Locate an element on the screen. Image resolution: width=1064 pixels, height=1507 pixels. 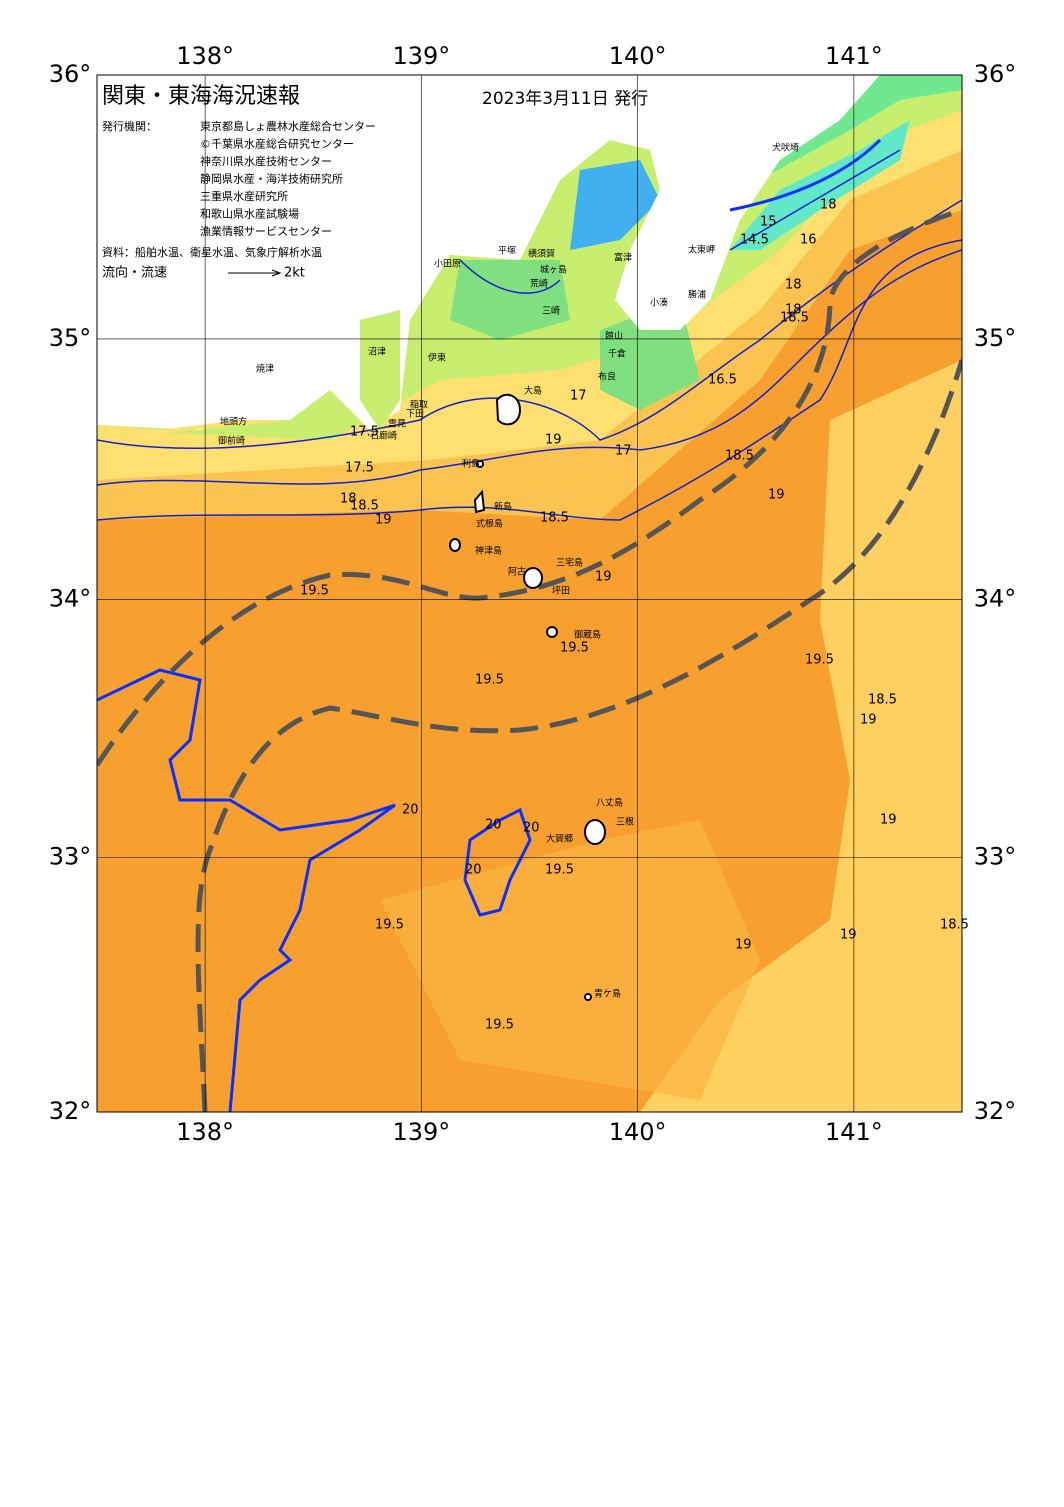
place-name: 八丈島 is located at coordinates (609, 803).